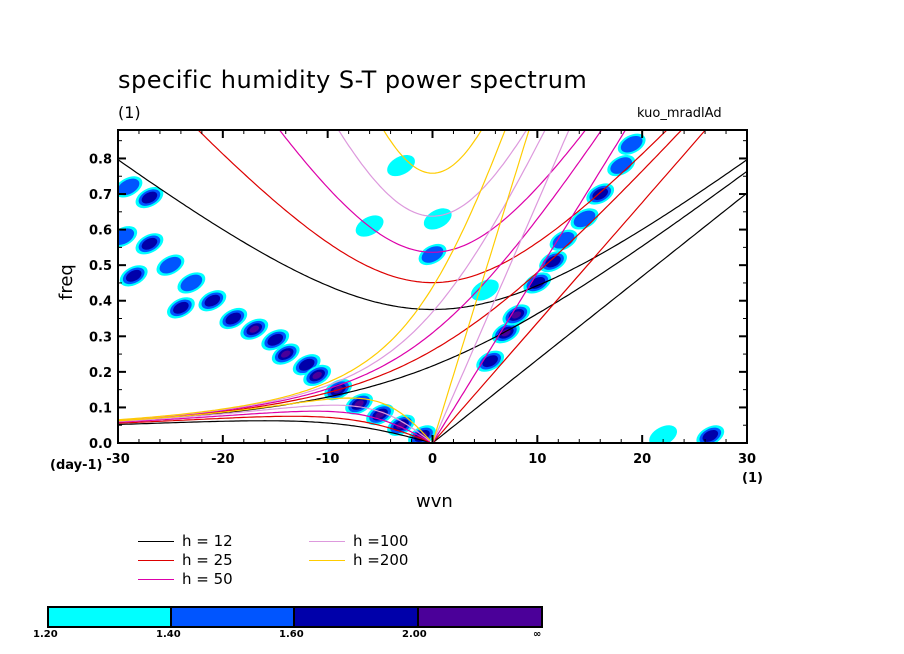 Image resolution: width=904 pixels, height=654 pixels. I want to click on x-tick-label: -20, so click(223, 459).